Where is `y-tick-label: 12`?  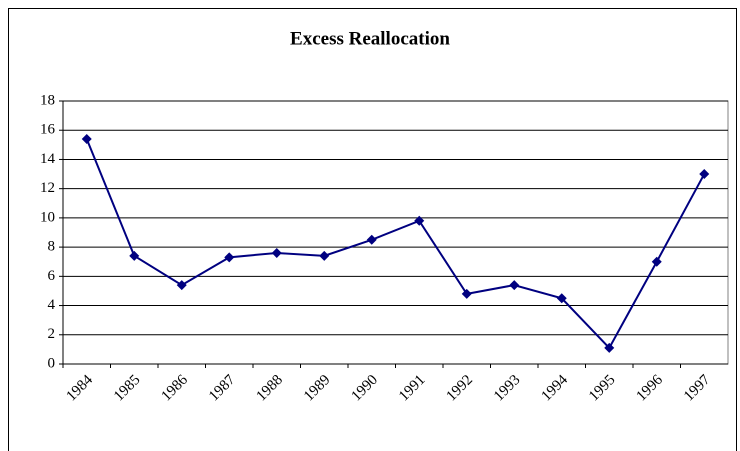 y-tick-label: 12 is located at coordinates (47, 188).